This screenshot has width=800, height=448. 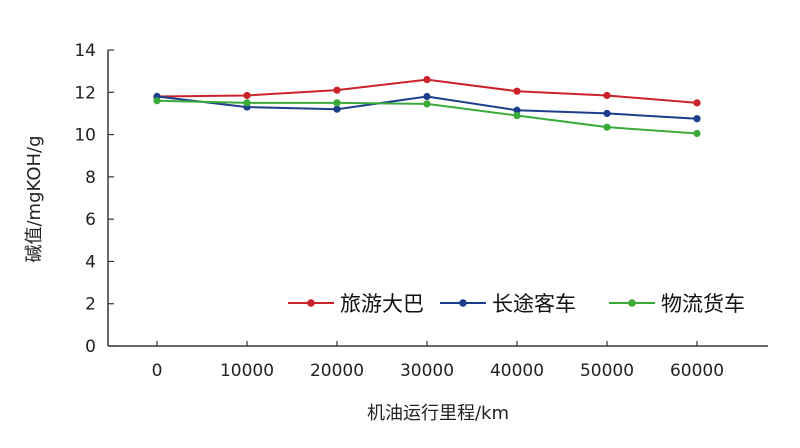 What do you see at coordinates (534, 304) in the screenshot?
I see `legend-label-2: 长途客车` at bounding box center [534, 304].